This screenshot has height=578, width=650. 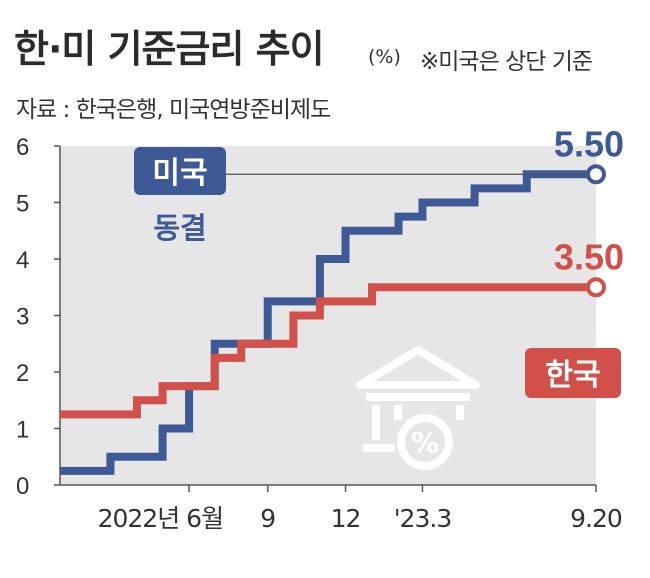 I want to click on us-sublabel: 동결, so click(x=179, y=228).